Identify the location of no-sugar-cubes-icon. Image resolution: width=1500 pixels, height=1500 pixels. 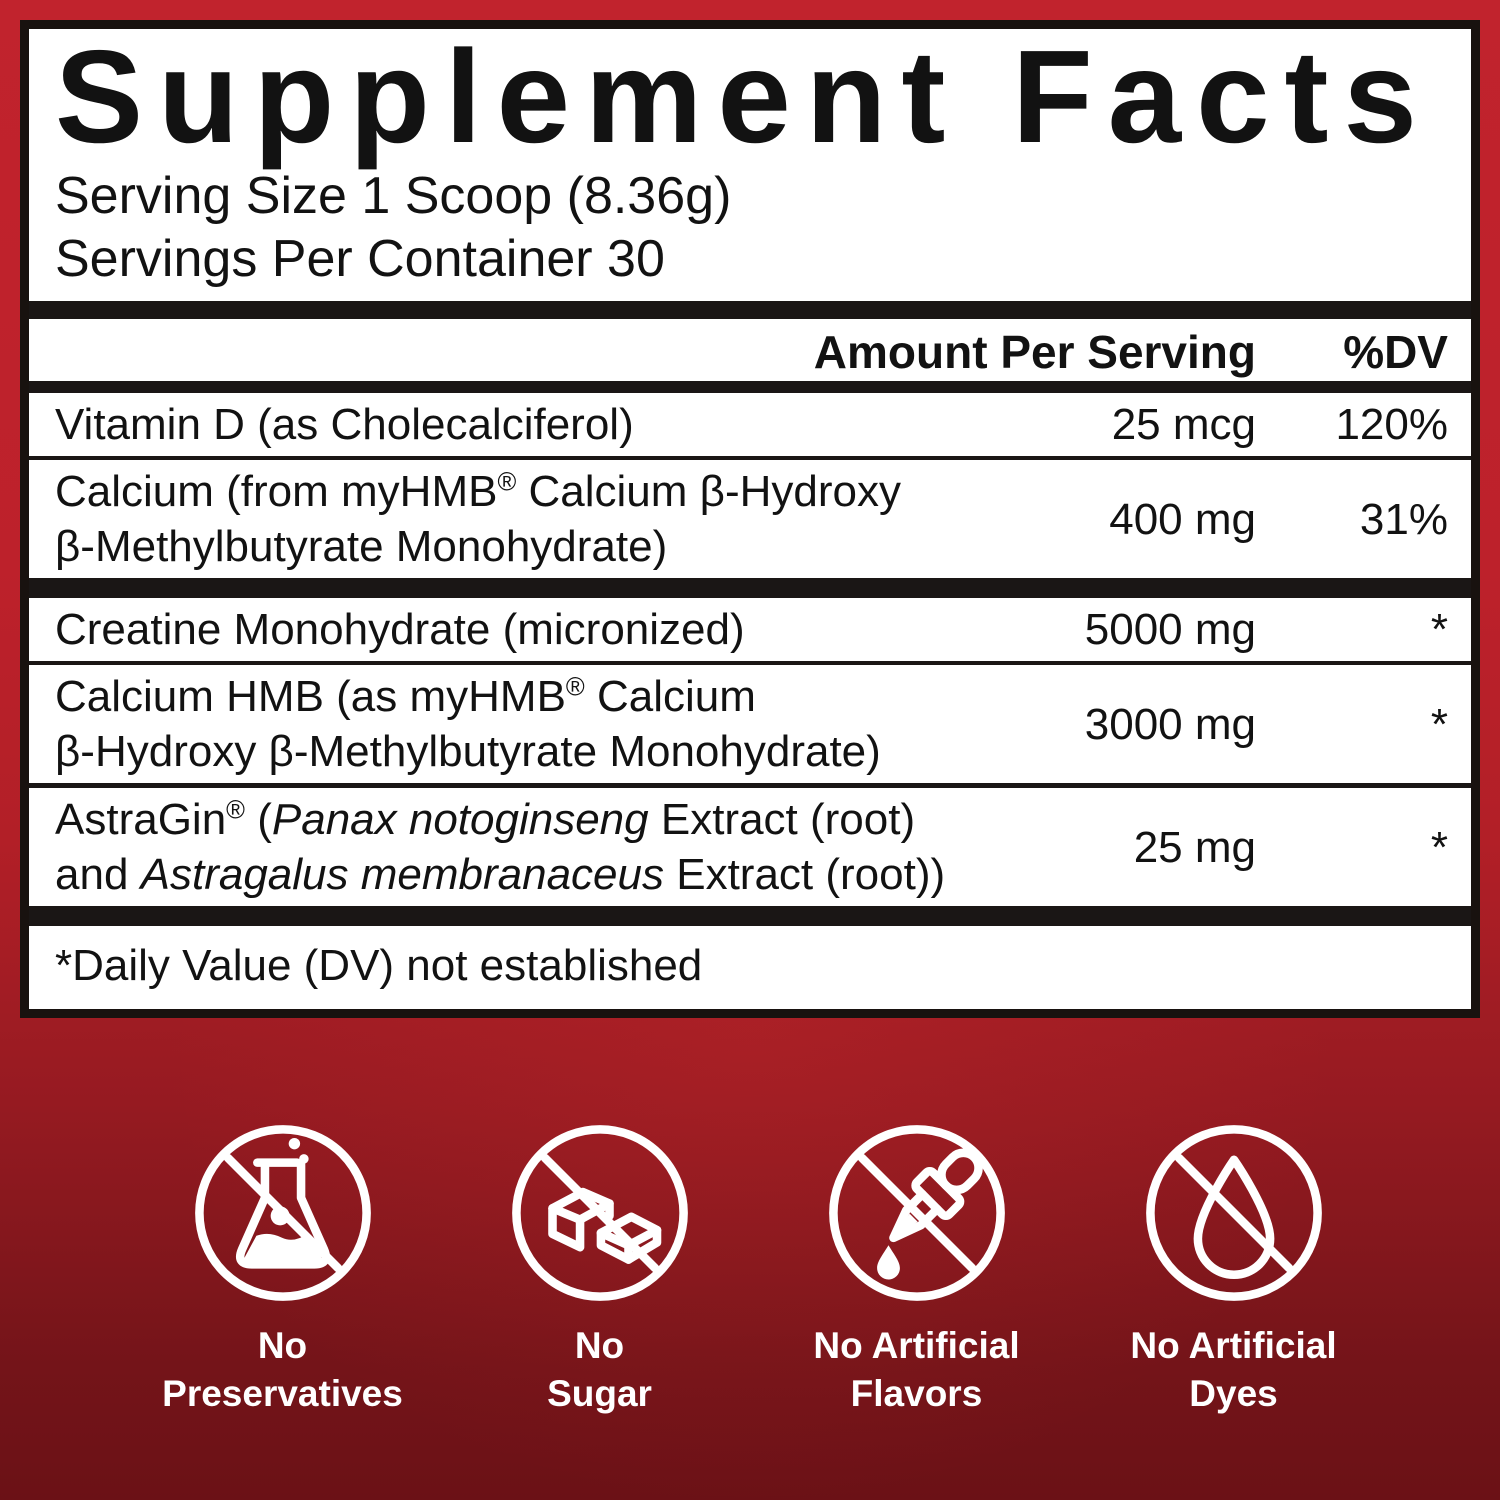
(599, 1213).